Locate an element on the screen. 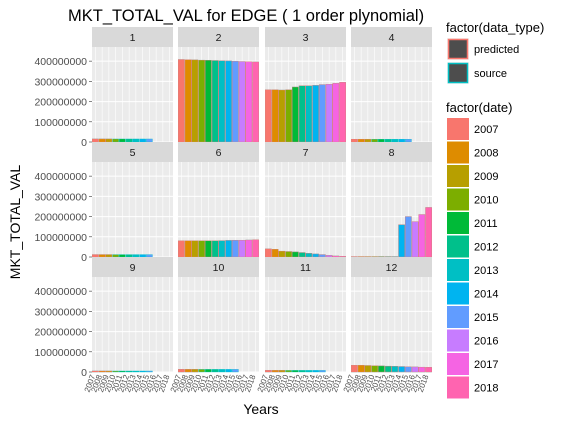 This screenshot has width=583, height=424. legend-label-predicted: predicted is located at coordinates (496, 50).